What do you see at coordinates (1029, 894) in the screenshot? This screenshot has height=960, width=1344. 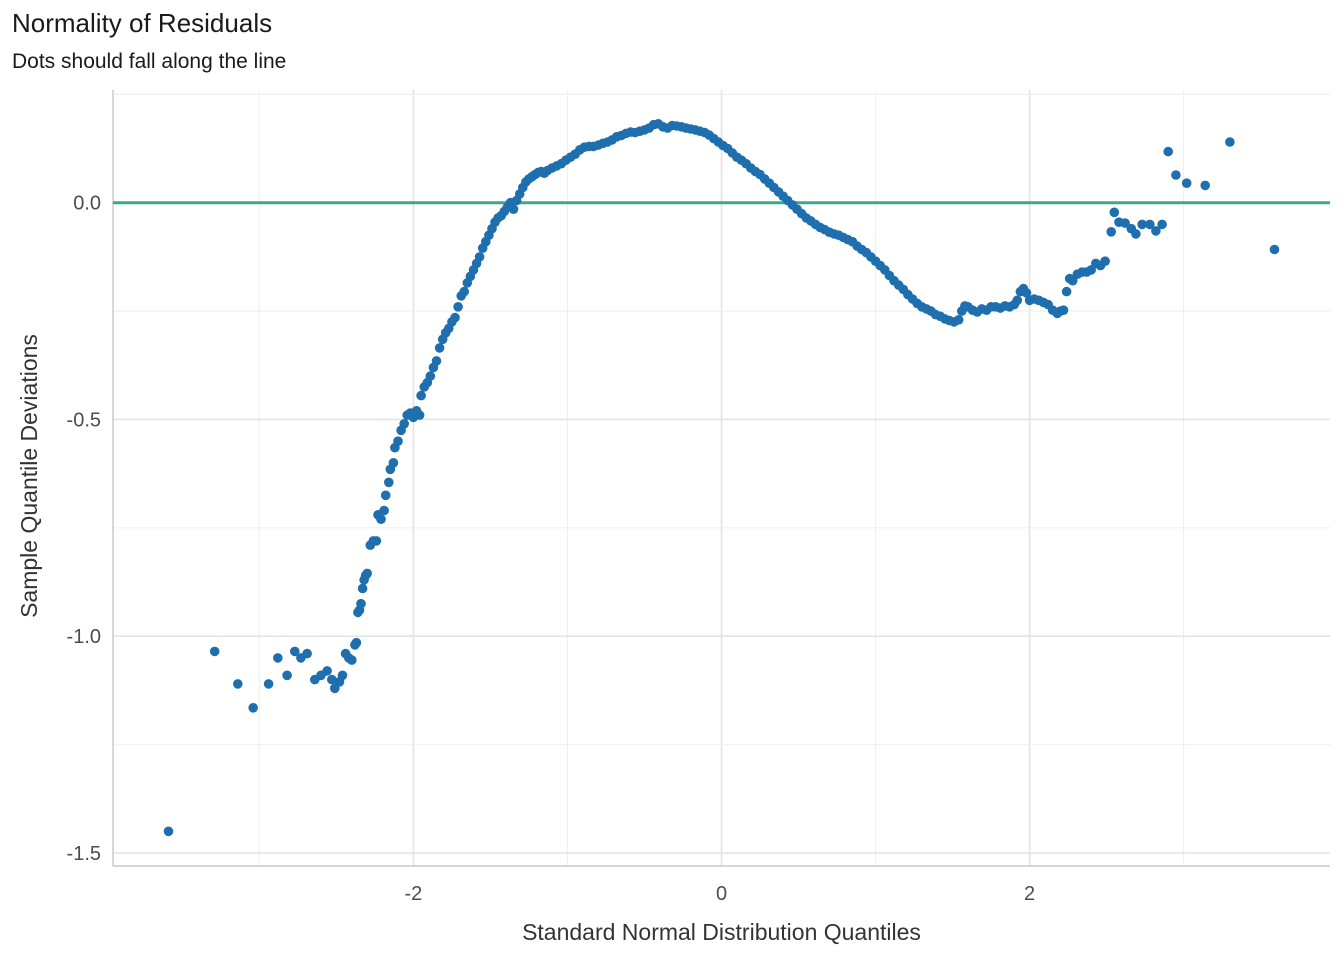 I see `x-tick-label: 2` at bounding box center [1029, 894].